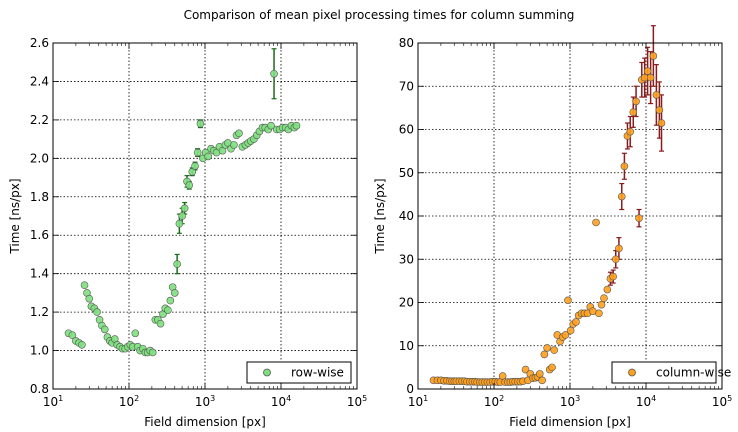 This screenshot has width=738, height=432. What do you see at coordinates (406, 259) in the screenshot?
I see `y-tick-label: 30` at bounding box center [406, 259].